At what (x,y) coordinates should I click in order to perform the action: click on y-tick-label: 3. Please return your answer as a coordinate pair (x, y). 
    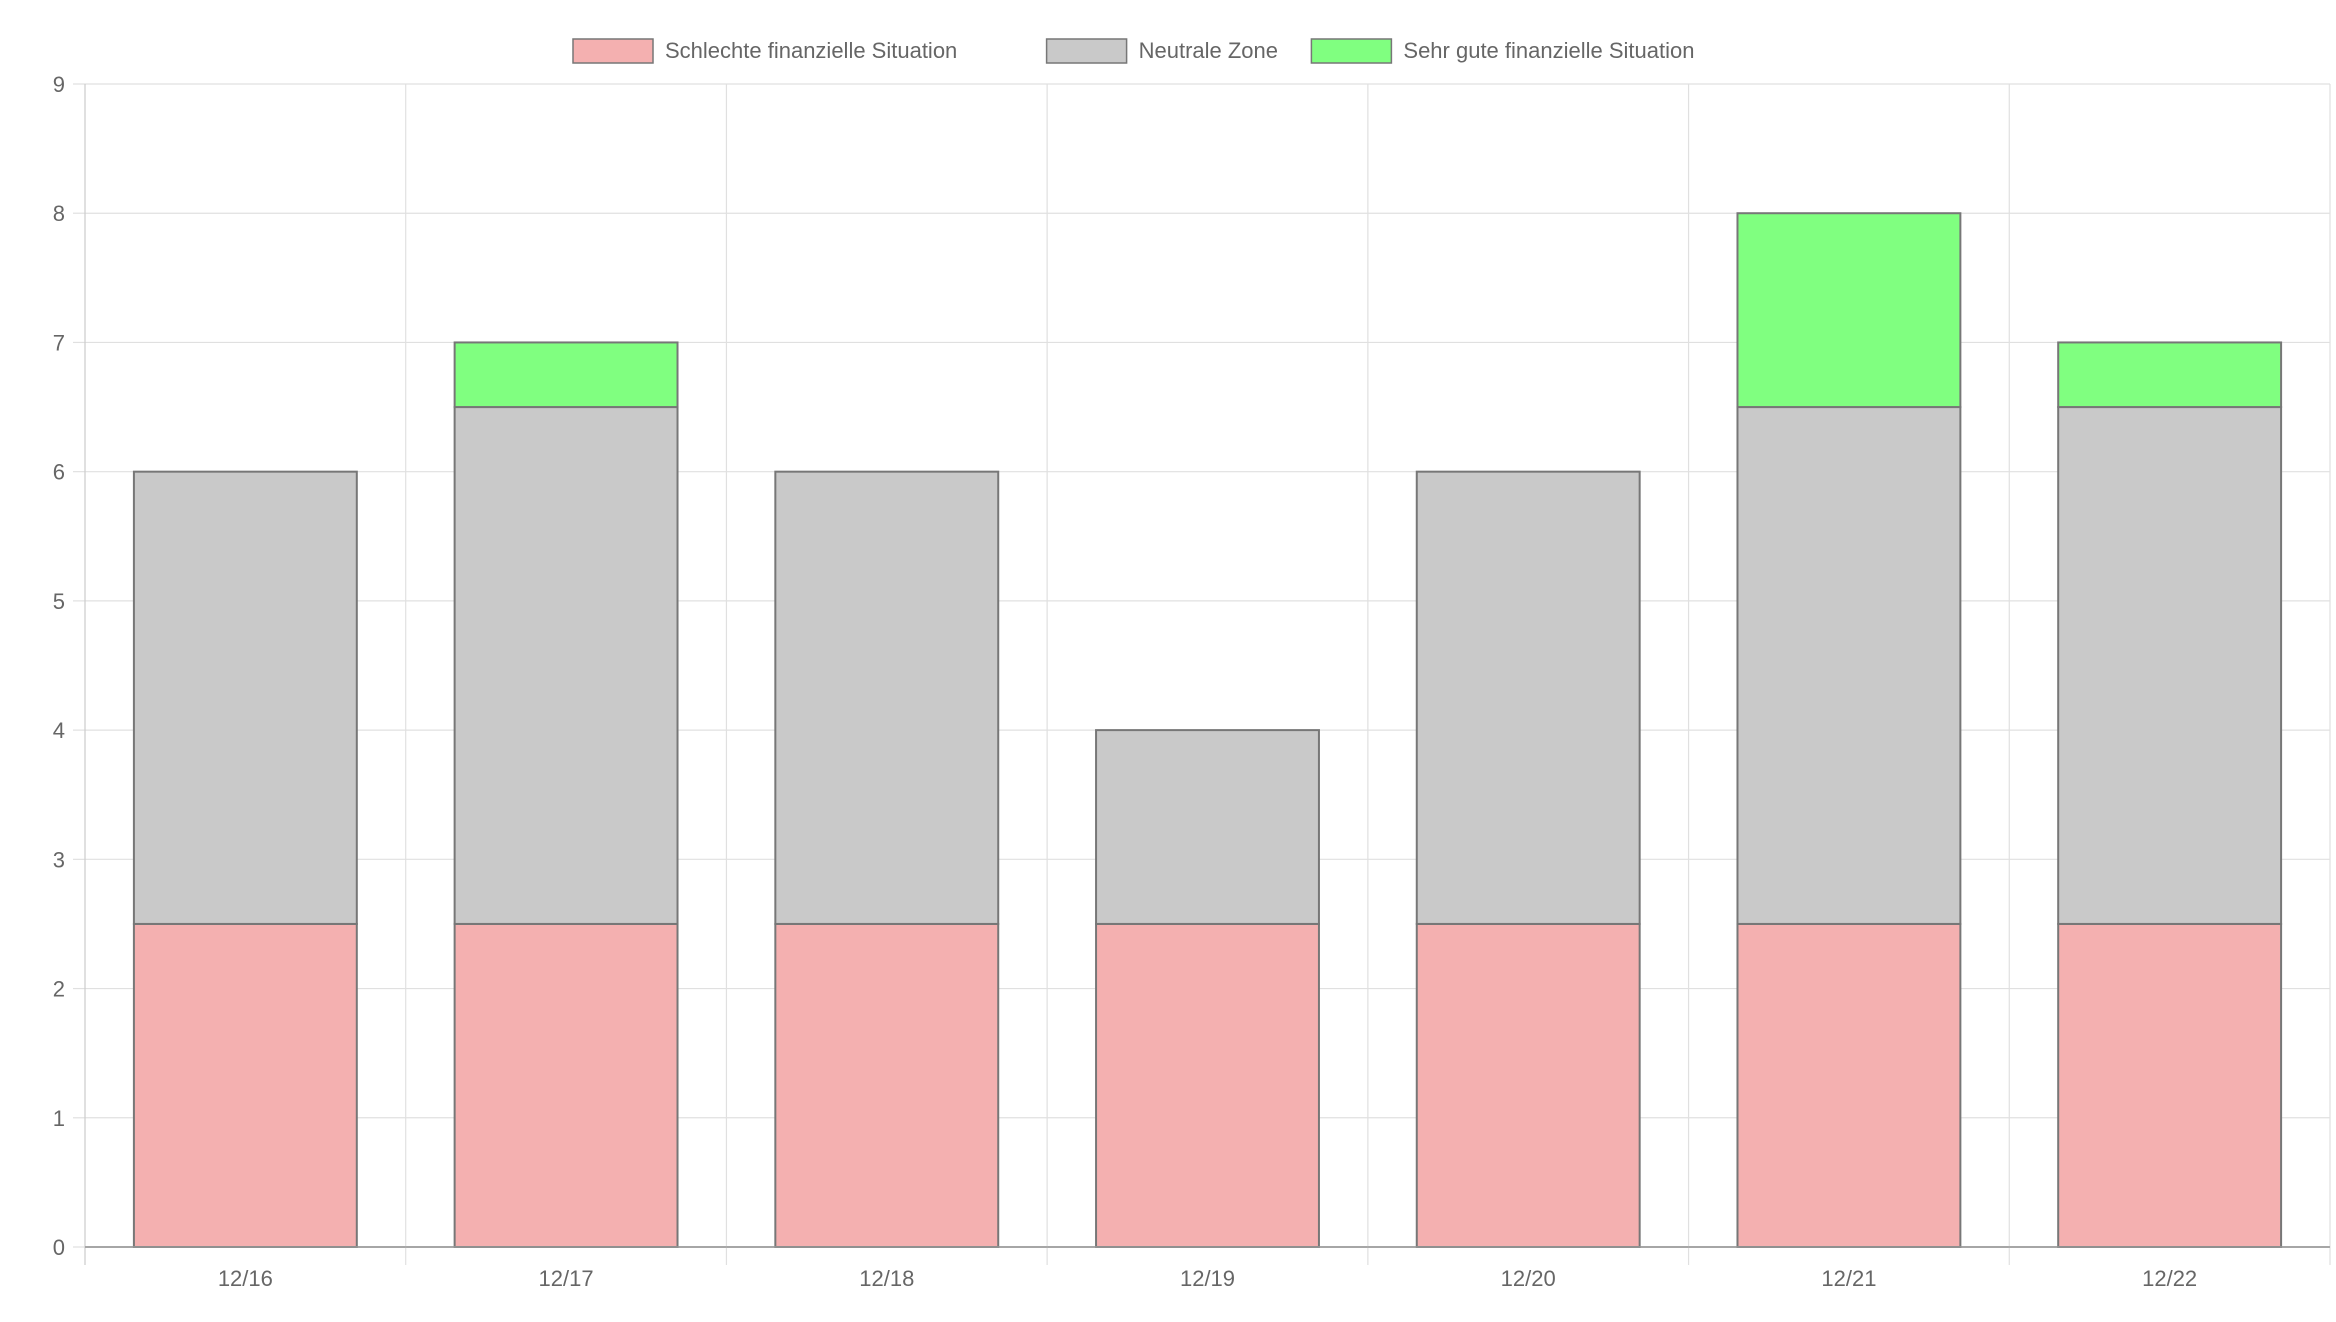
    Looking at the image, I should click on (59, 859).